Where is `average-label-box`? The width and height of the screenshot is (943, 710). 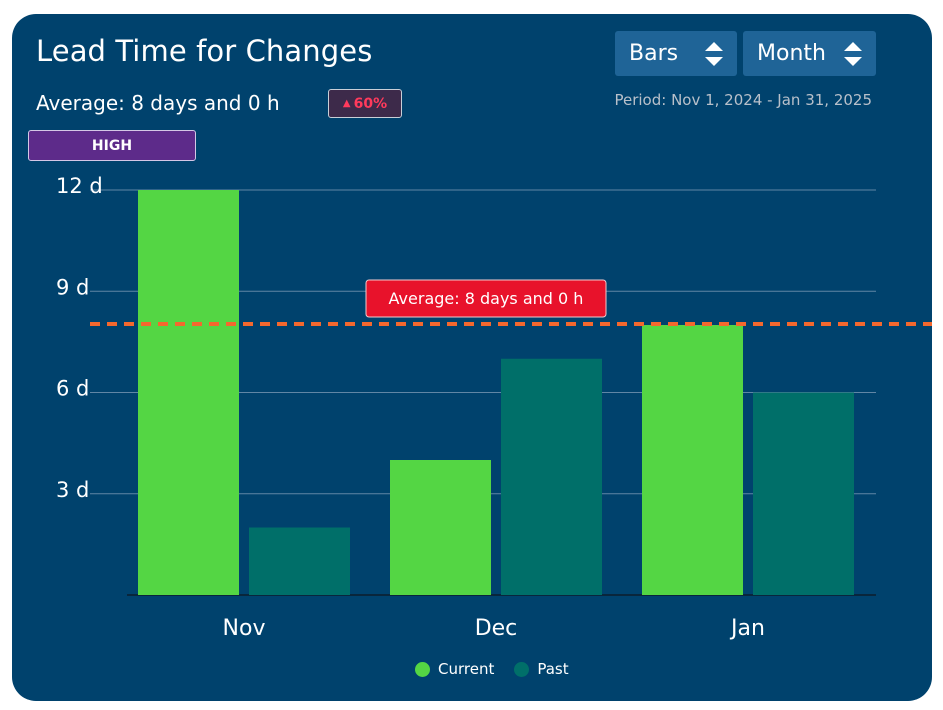 average-label-box is located at coordinates (486, 298).